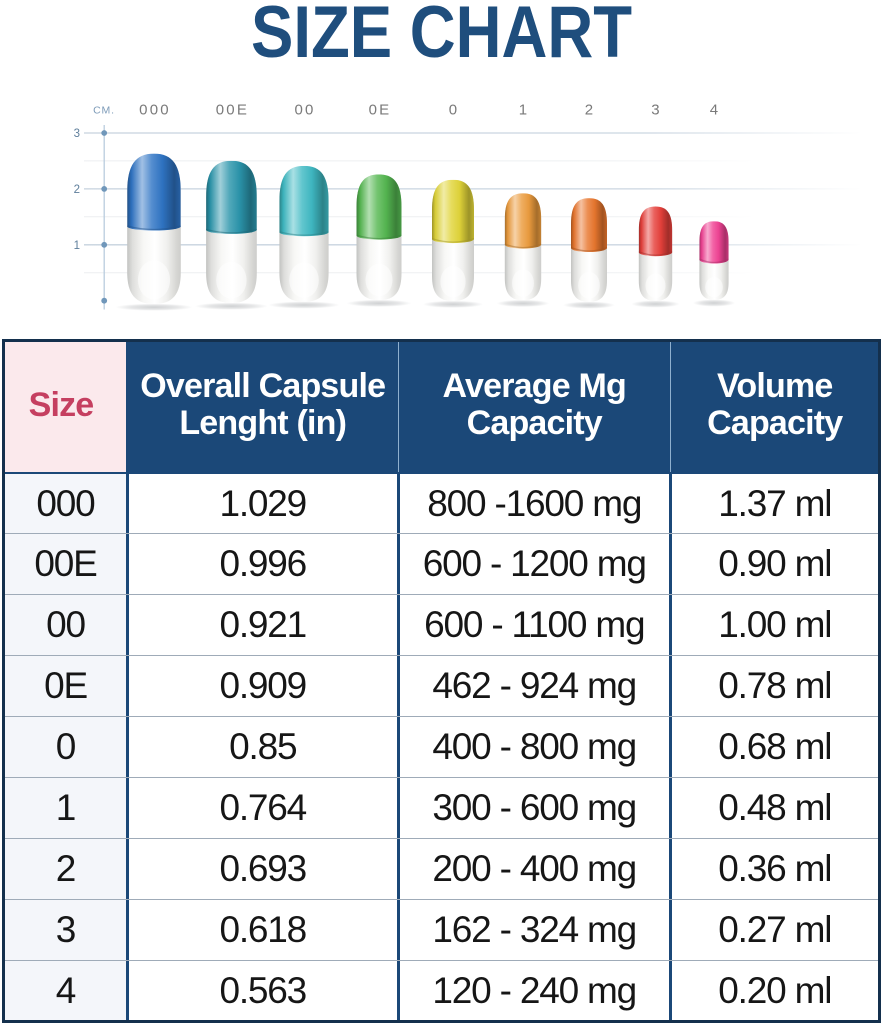  Describe the element at coordinates (715, 110) in the screenshot. I see `svg-text: 4` at that location.